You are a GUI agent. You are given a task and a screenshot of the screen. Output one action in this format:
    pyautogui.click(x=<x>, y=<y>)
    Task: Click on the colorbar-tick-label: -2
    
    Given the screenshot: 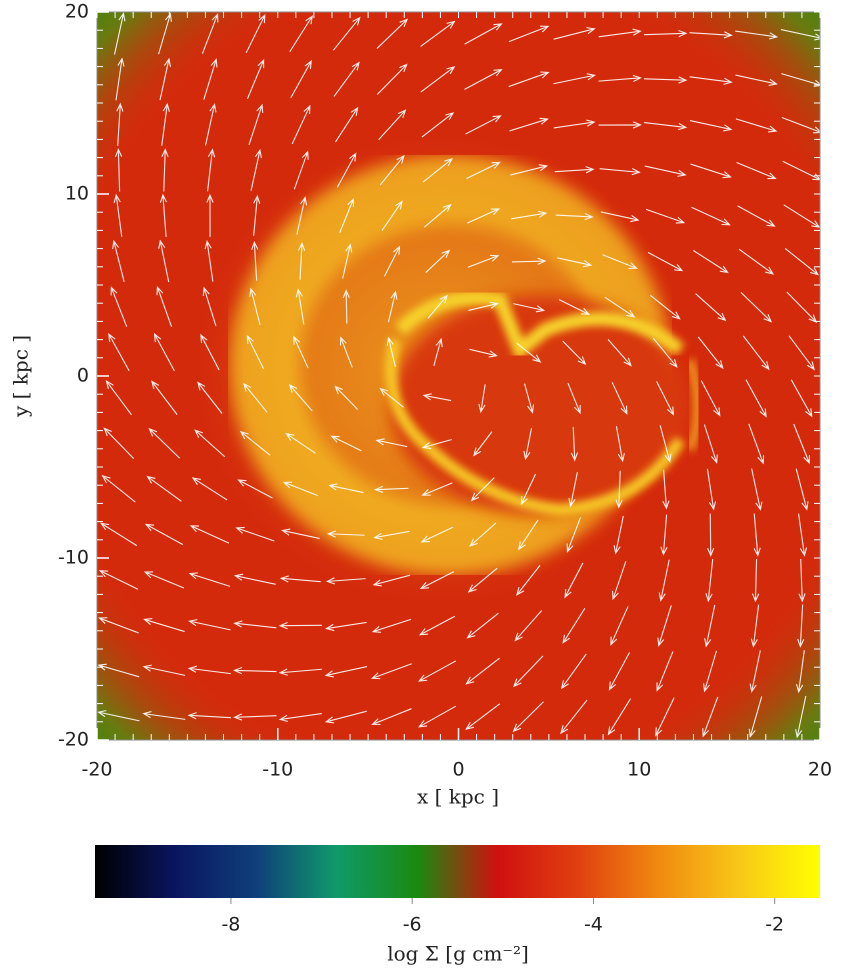 What is the action you would take?
    pyautogui.click(x=774, y=925)
    